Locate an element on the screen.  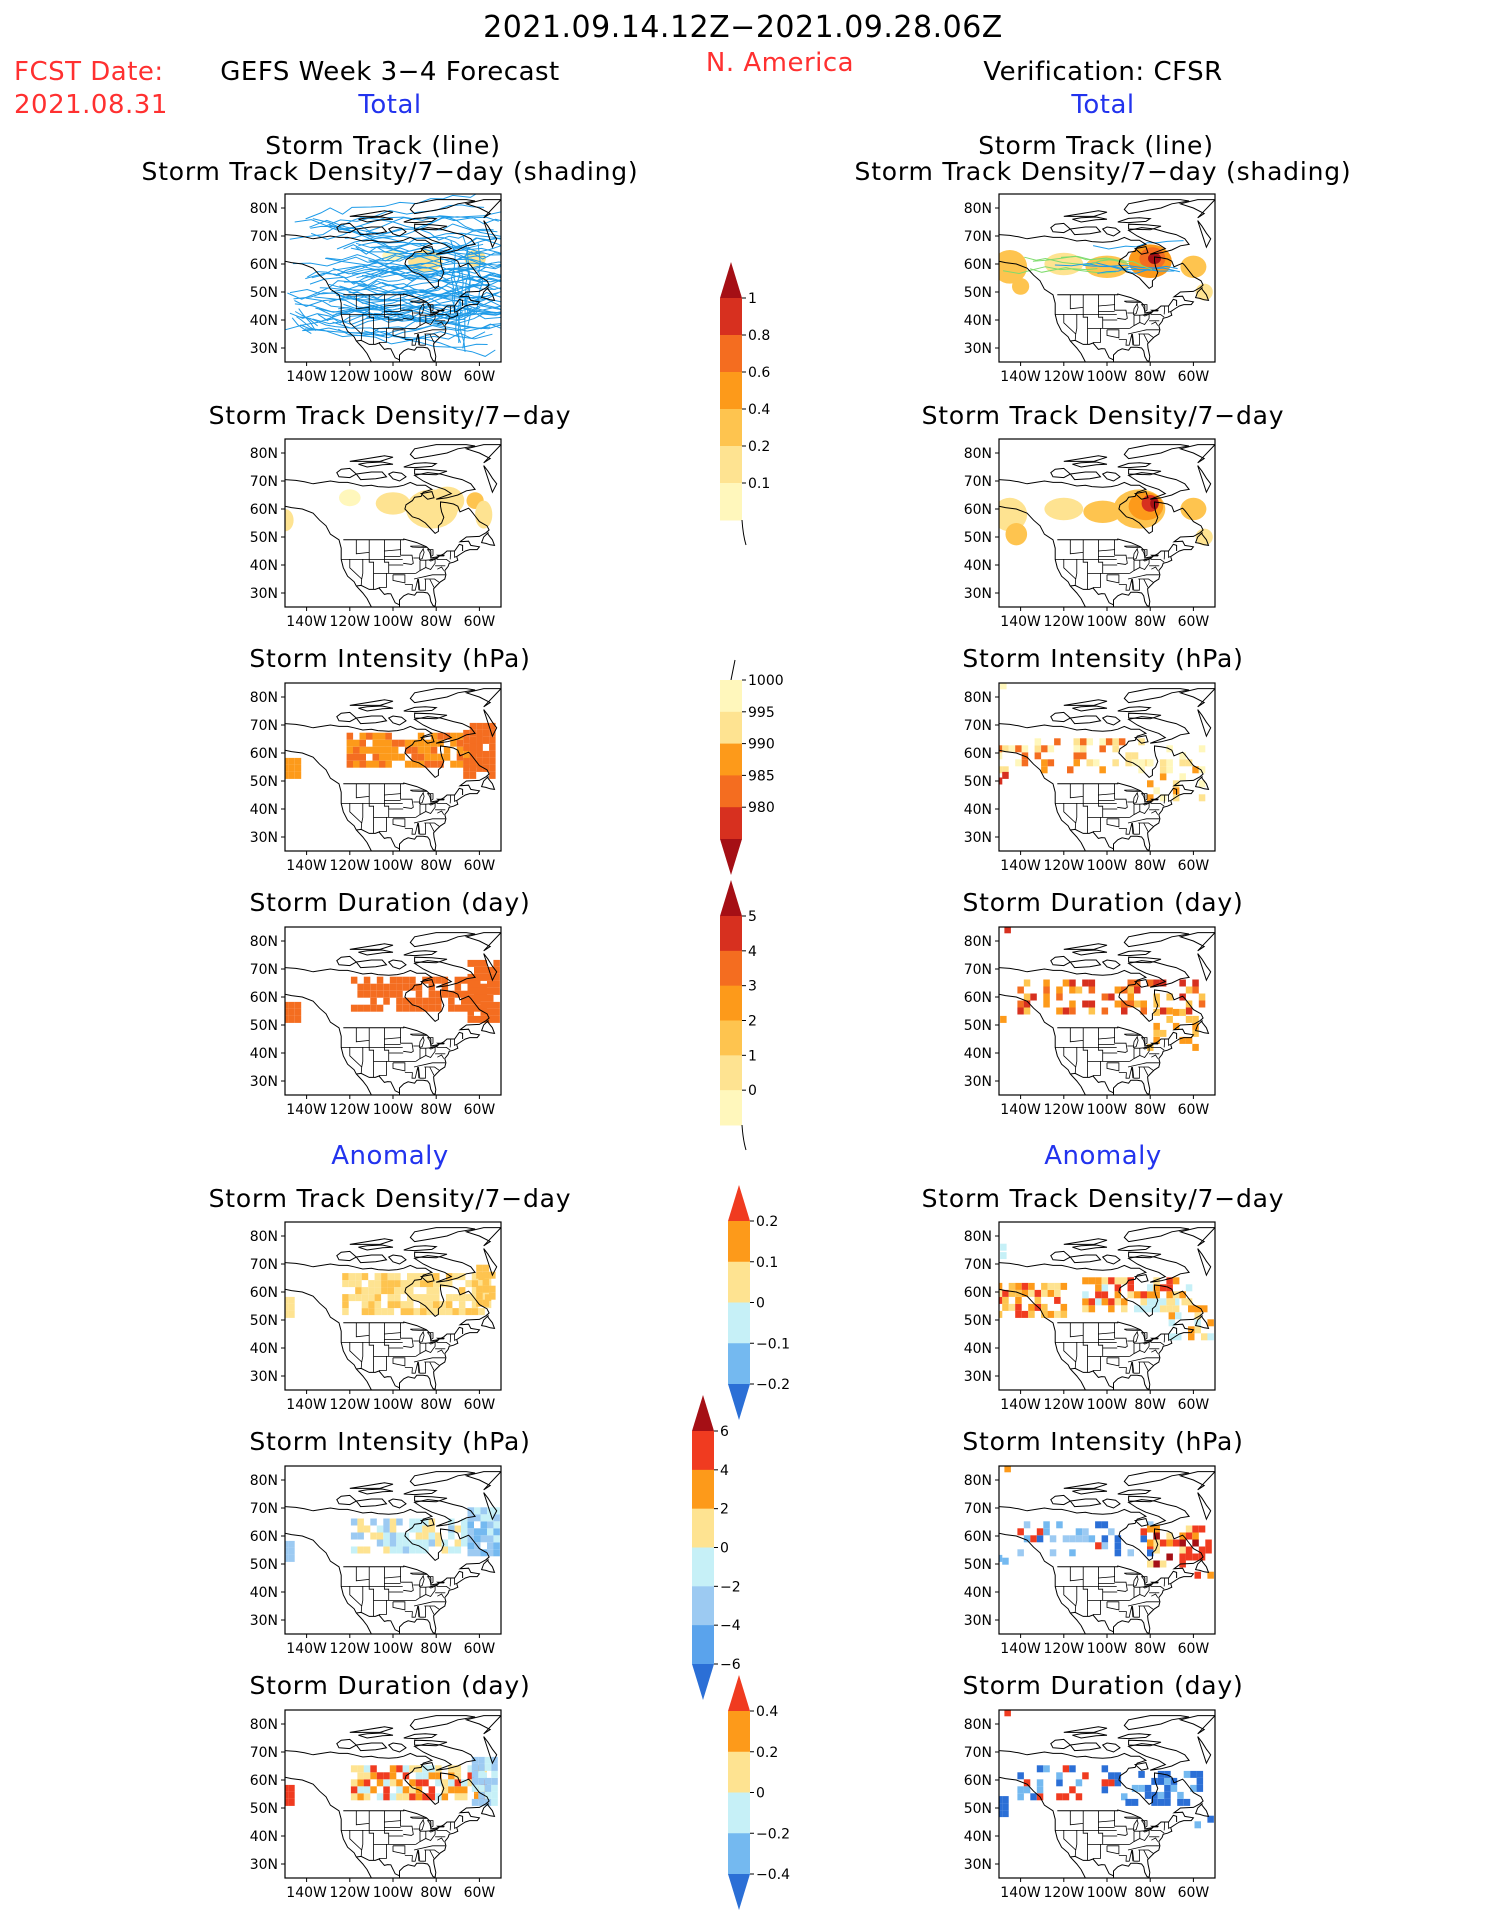
colorbar-label: −6 is located at coordinates (730, 1665).